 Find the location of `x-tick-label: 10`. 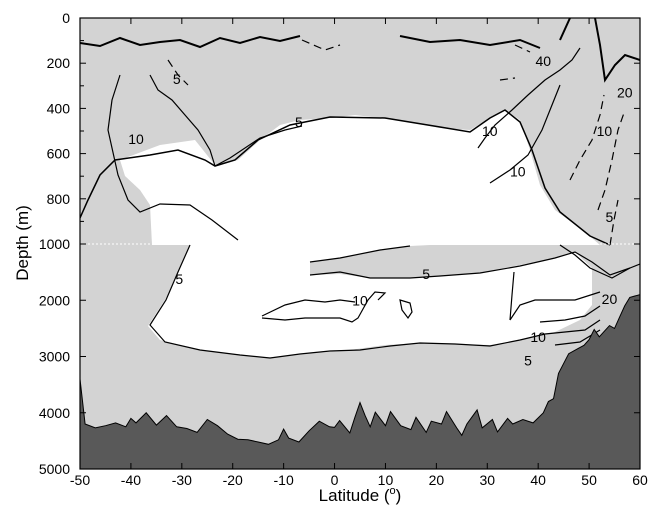

x-tick-label: 10 is located at coordinates (386, 480).